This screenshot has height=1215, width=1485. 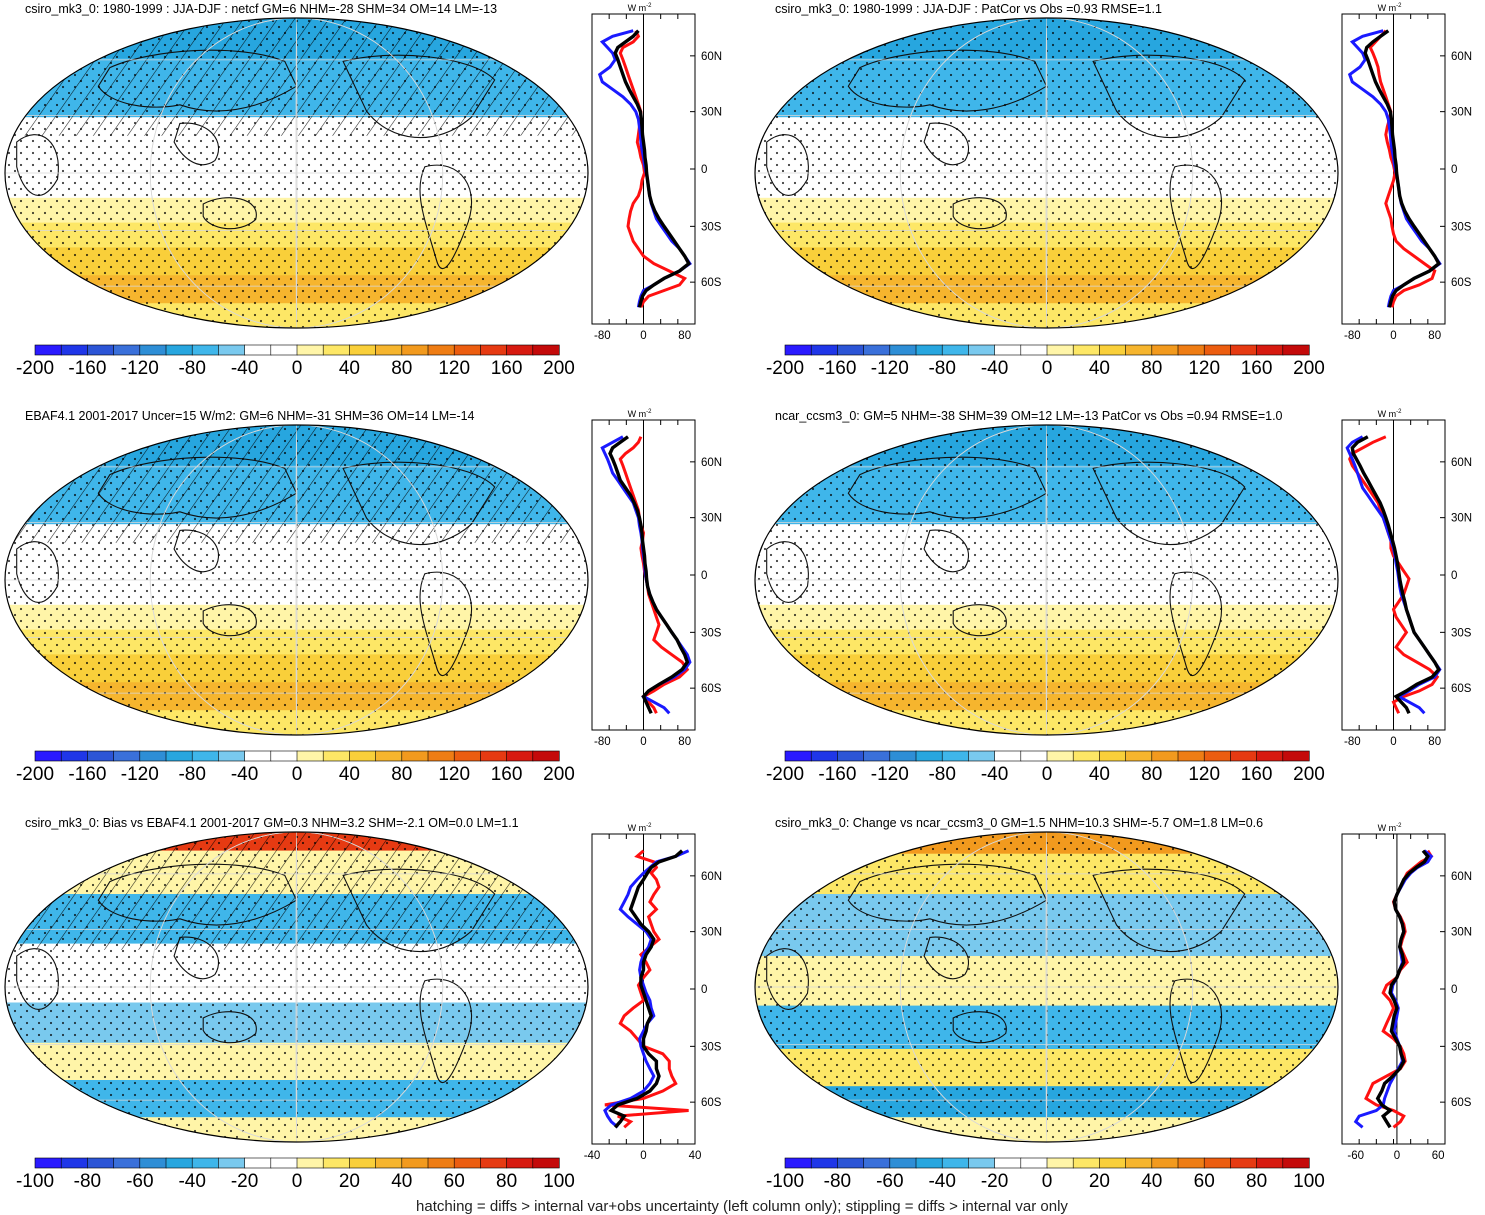 What do you see at coordinates (653, 992) in the screenshot?
I see `zonal-mean-plot: W m-2 60N 30N 0 30S 60S -40 0 40` at bounding box center [653, 992].